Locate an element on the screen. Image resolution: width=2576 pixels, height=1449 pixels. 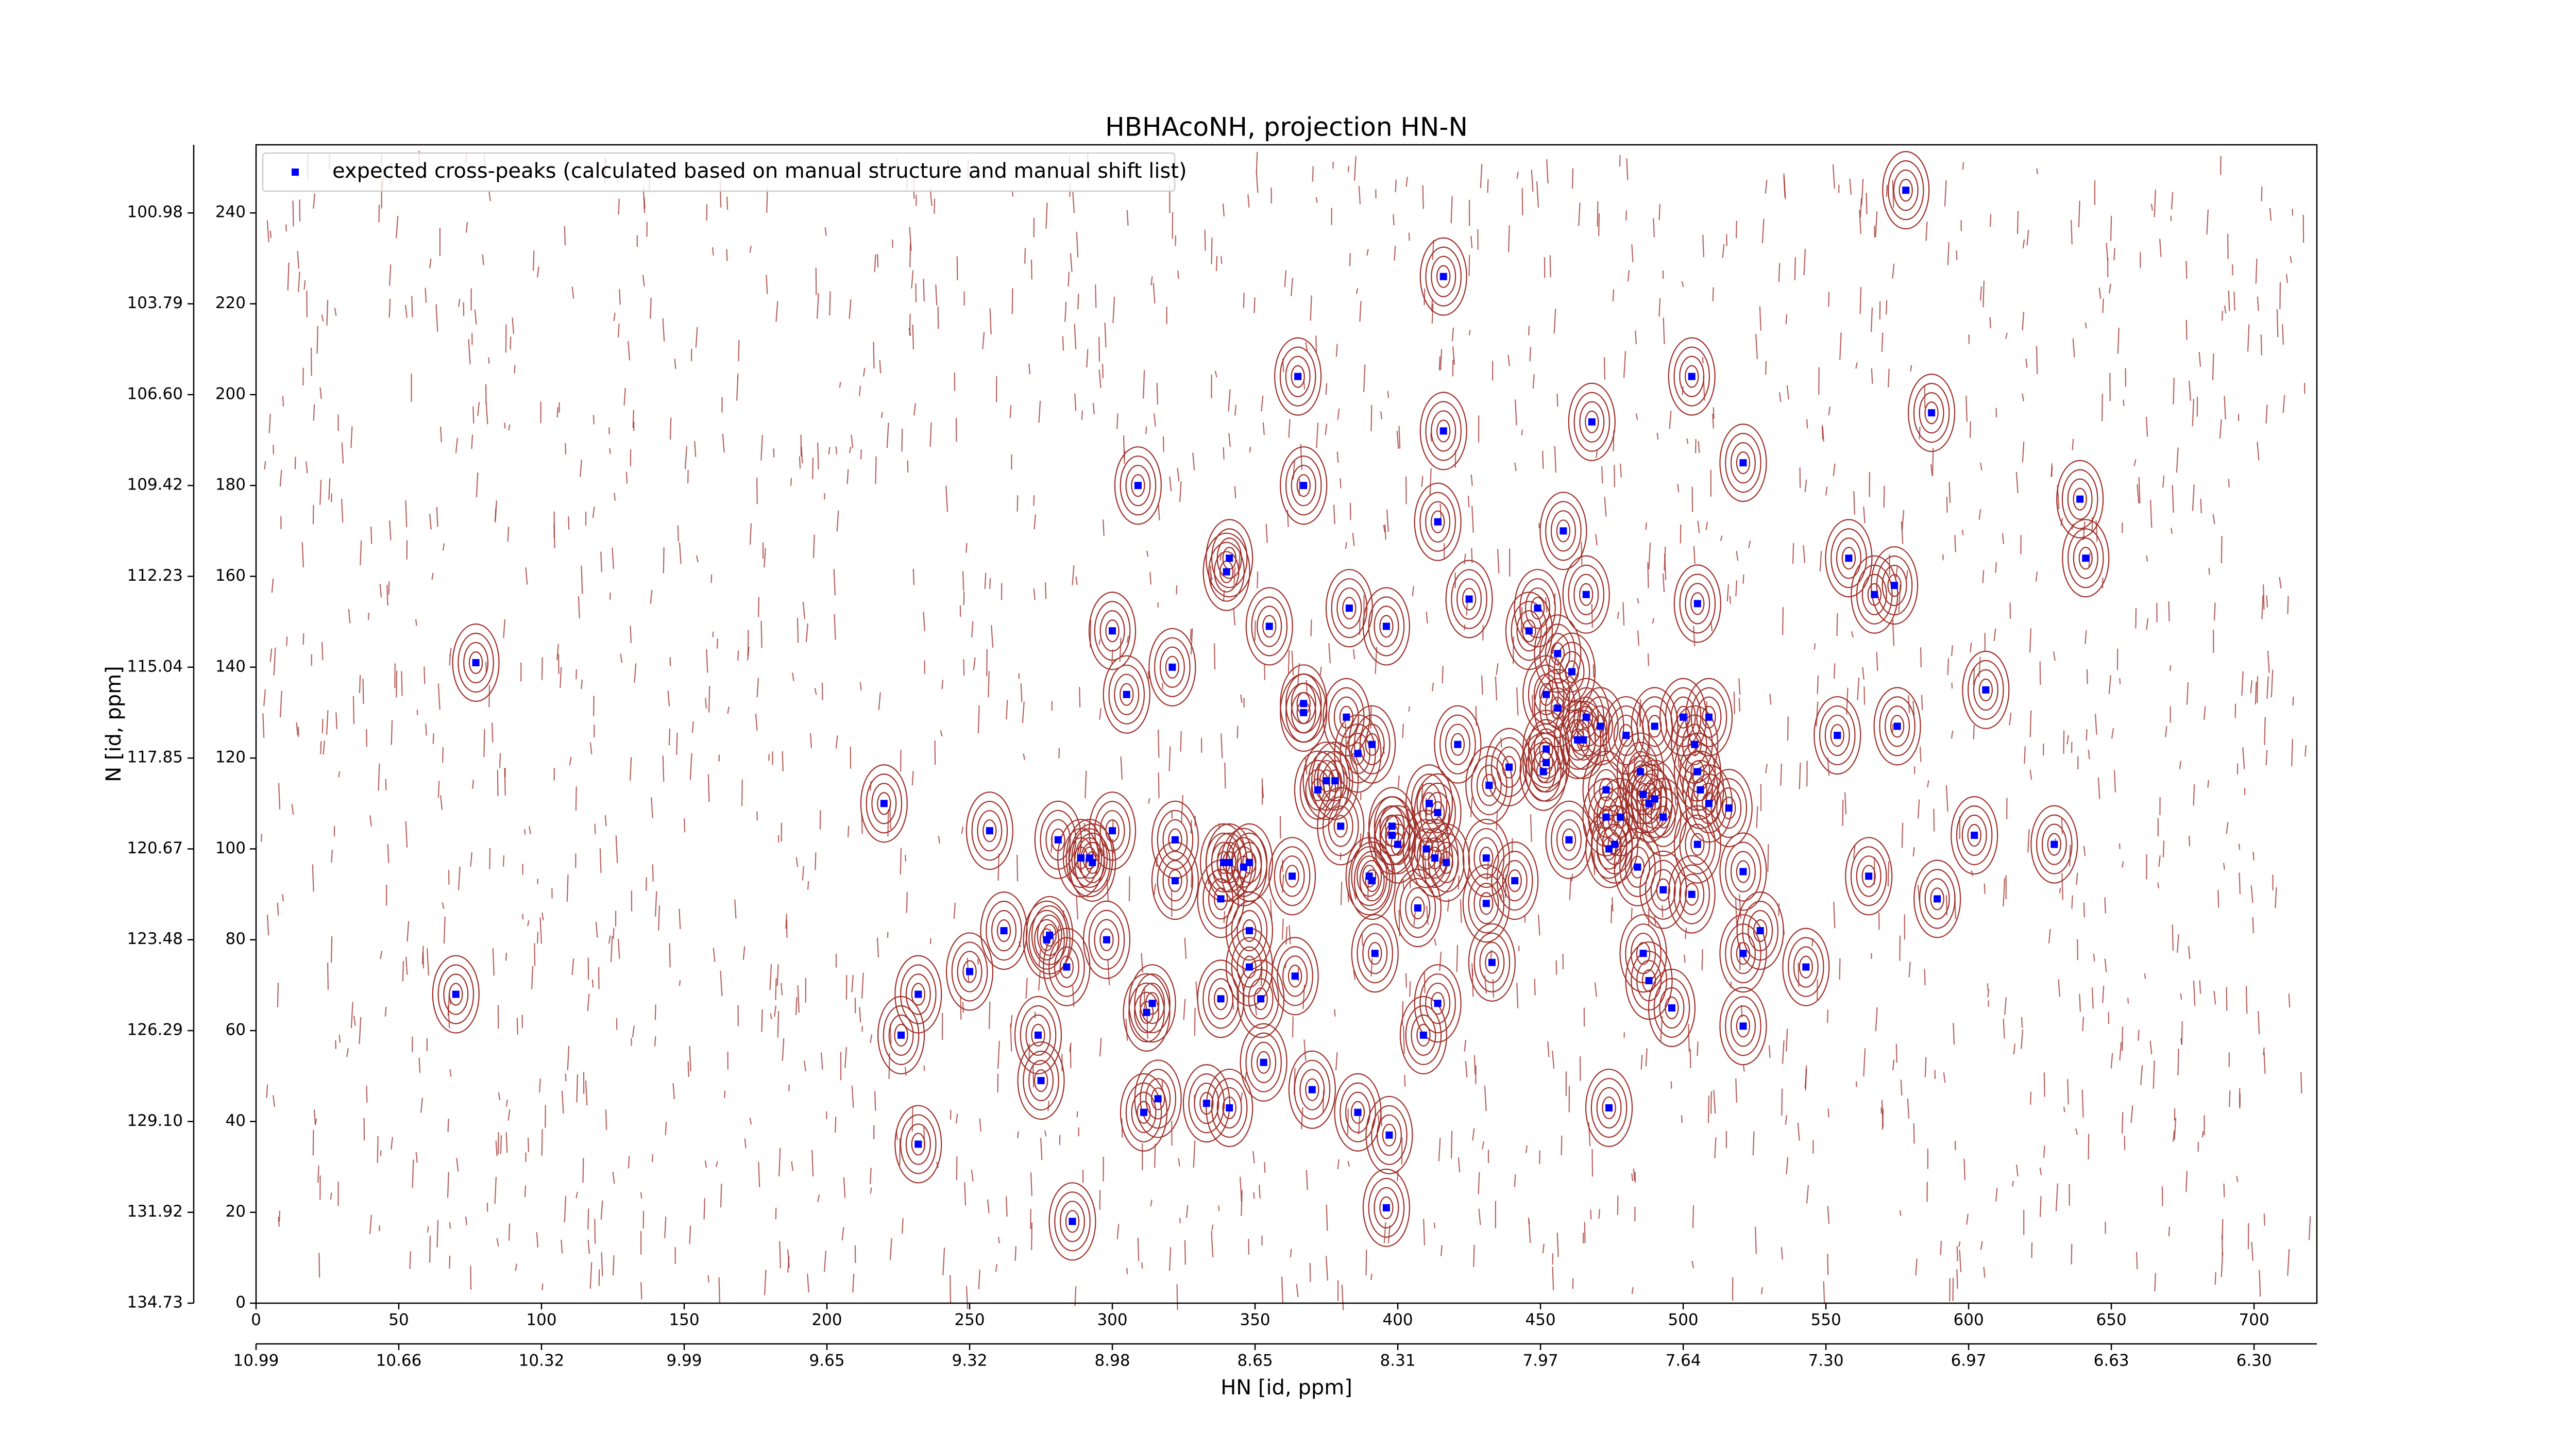
y-tick-label: 180 is located at coordinates (231, 485).